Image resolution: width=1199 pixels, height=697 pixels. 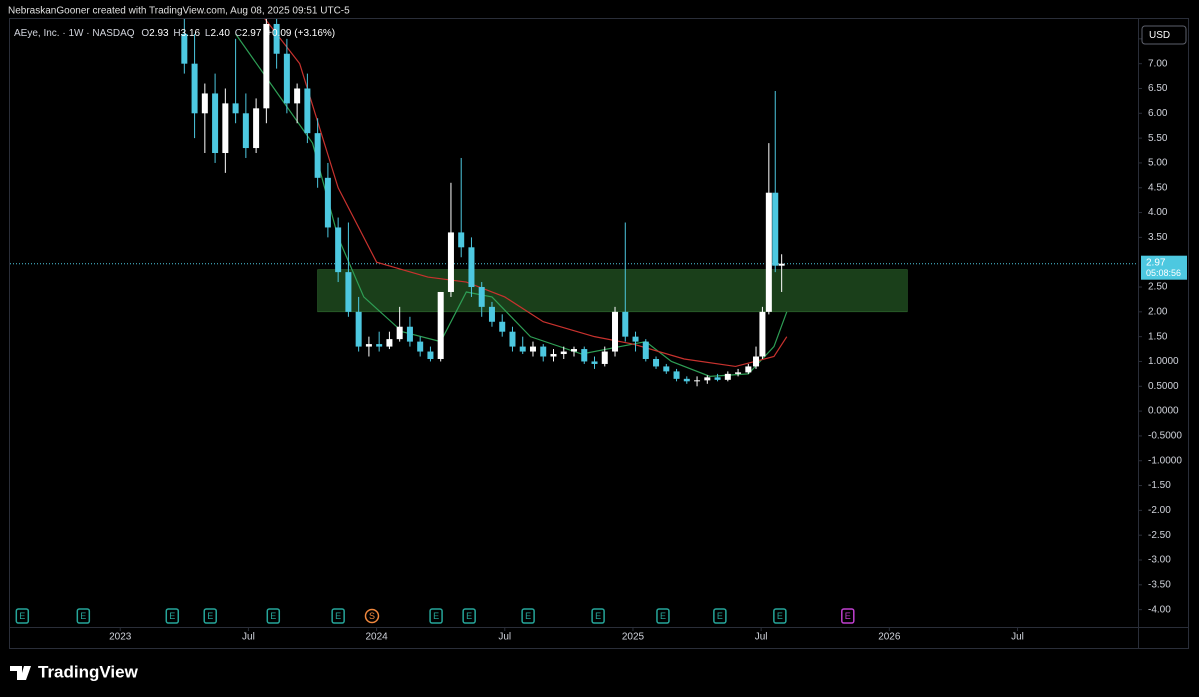 What do you see at coordinates (88, 671) in the screenshot?
I see `branding: TradingView` at bounding box center [88, 671].